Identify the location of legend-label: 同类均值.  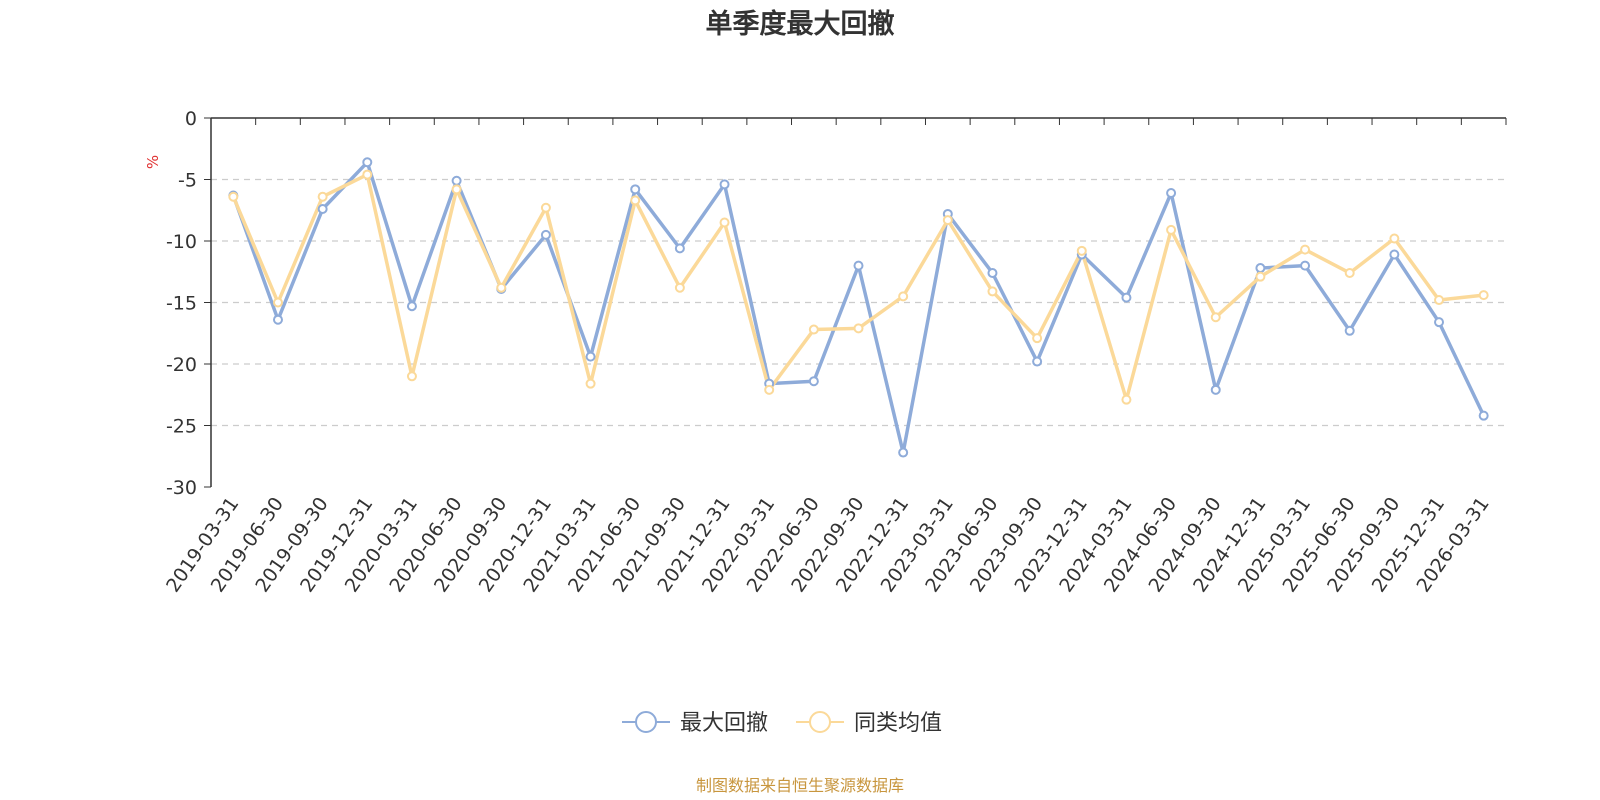
(898, 723).